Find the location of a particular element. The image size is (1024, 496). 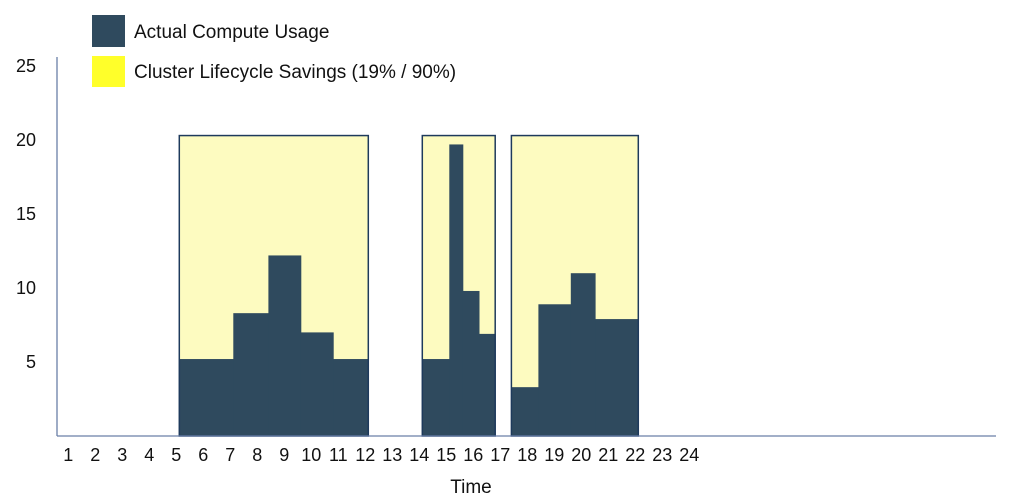

x-tick-label-2: 2 is located at coordinates (95, 455).